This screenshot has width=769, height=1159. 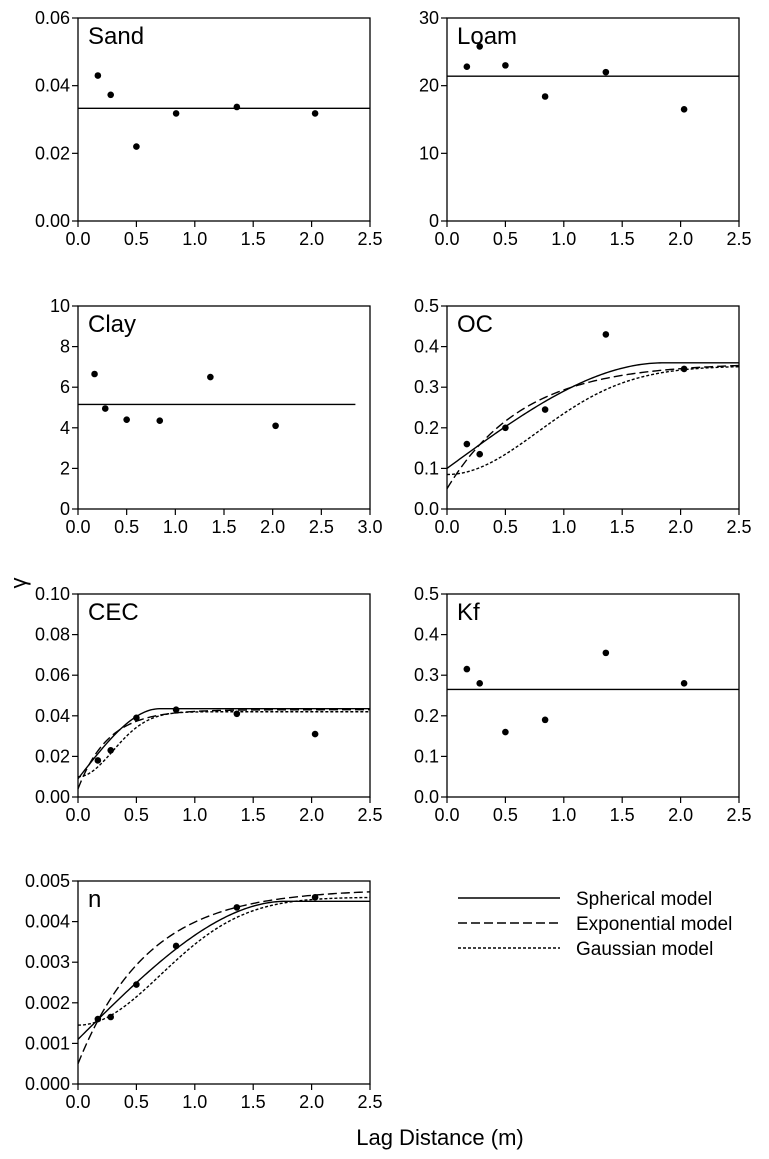 I want to click on panel-oc: 0.0 0.5 1.0 1.5 2.0 2.5 0.0 0.1 0.2 0.3 0.4 0.5 OC, so click(x=583, y=416).